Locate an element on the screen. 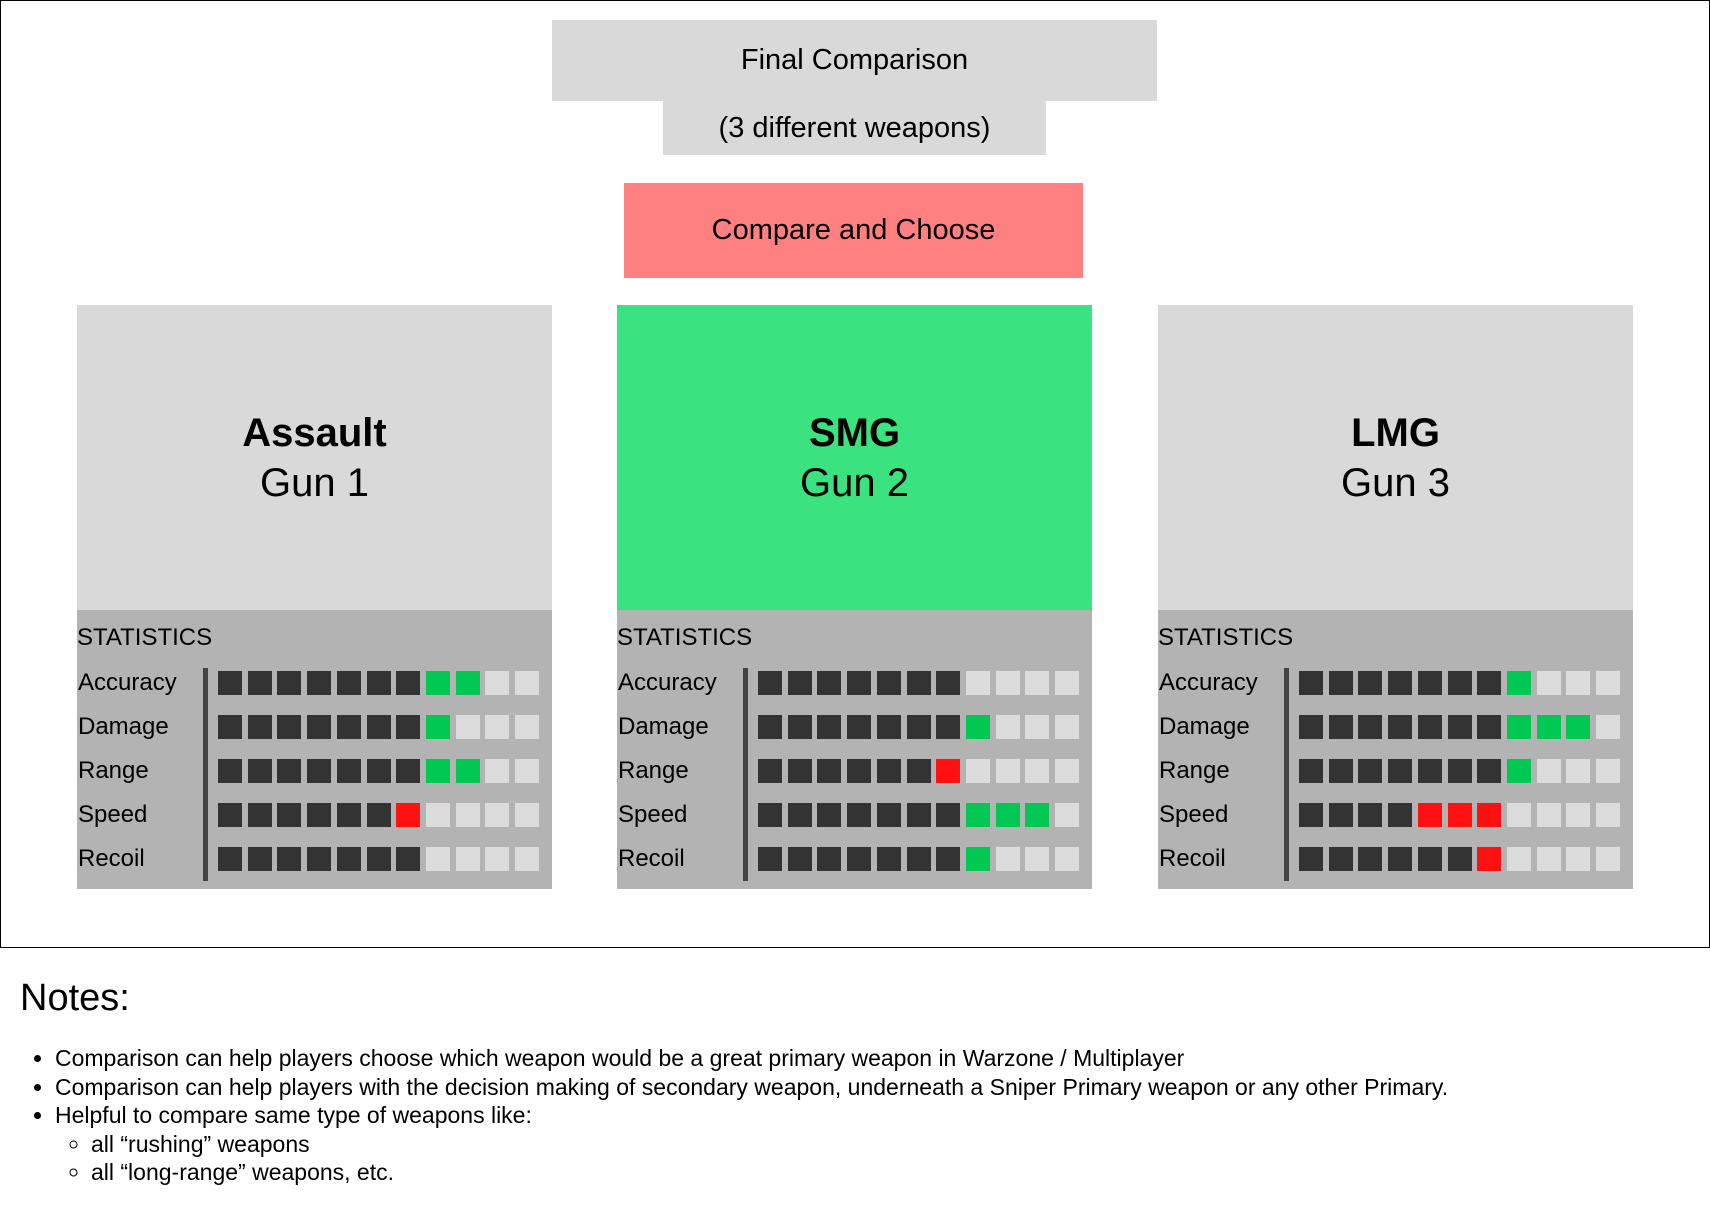  stat-row-accuracy: Accuracy is located at coordinates (854, 683).